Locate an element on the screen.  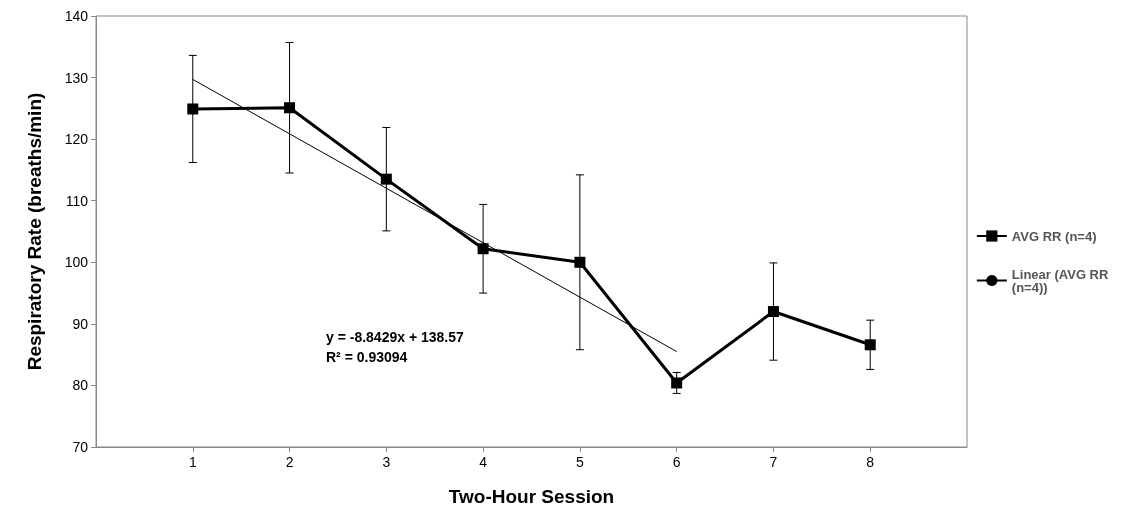
y-tick-label: 100 is located at coordinates (76, 262).